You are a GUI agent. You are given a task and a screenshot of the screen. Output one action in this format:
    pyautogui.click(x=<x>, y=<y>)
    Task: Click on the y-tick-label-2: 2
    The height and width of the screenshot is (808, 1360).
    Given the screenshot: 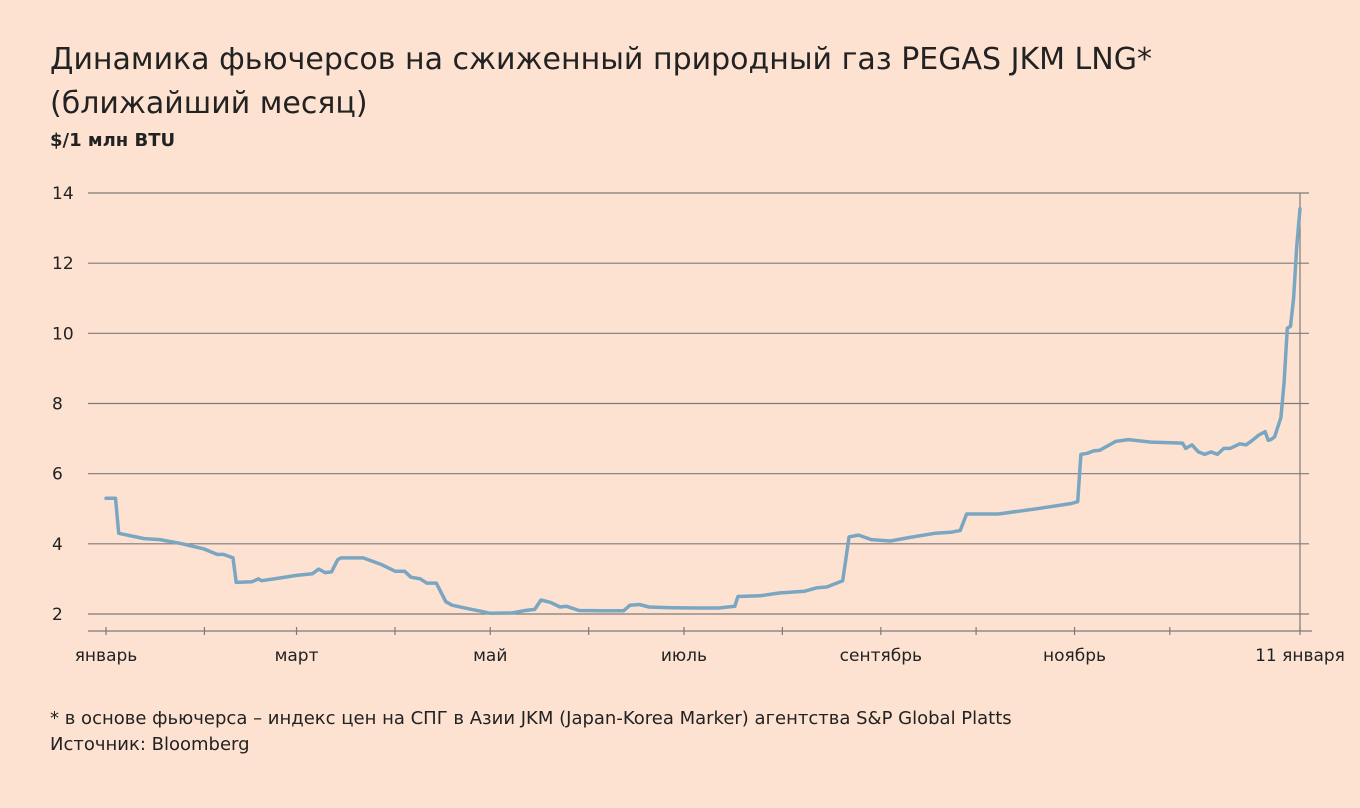 What is the action you would take?
    pyautogui.click(x=57, y=615)
    